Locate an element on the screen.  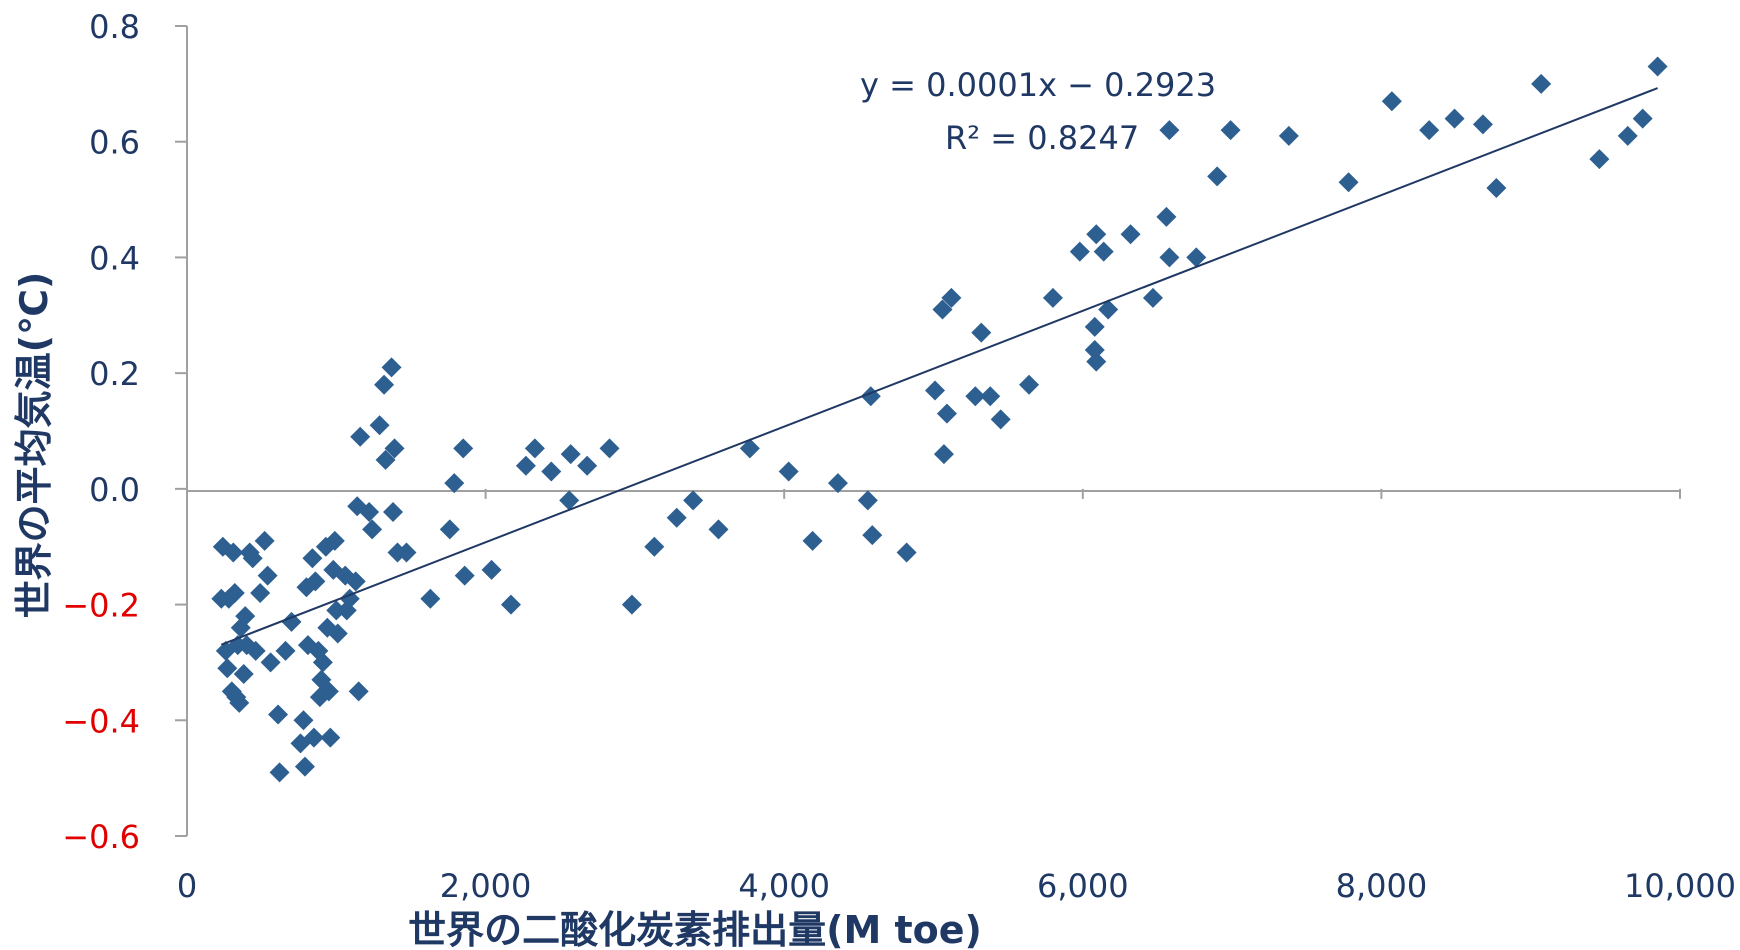
x-tick-label: 0 is located at coordinates (187, 886).